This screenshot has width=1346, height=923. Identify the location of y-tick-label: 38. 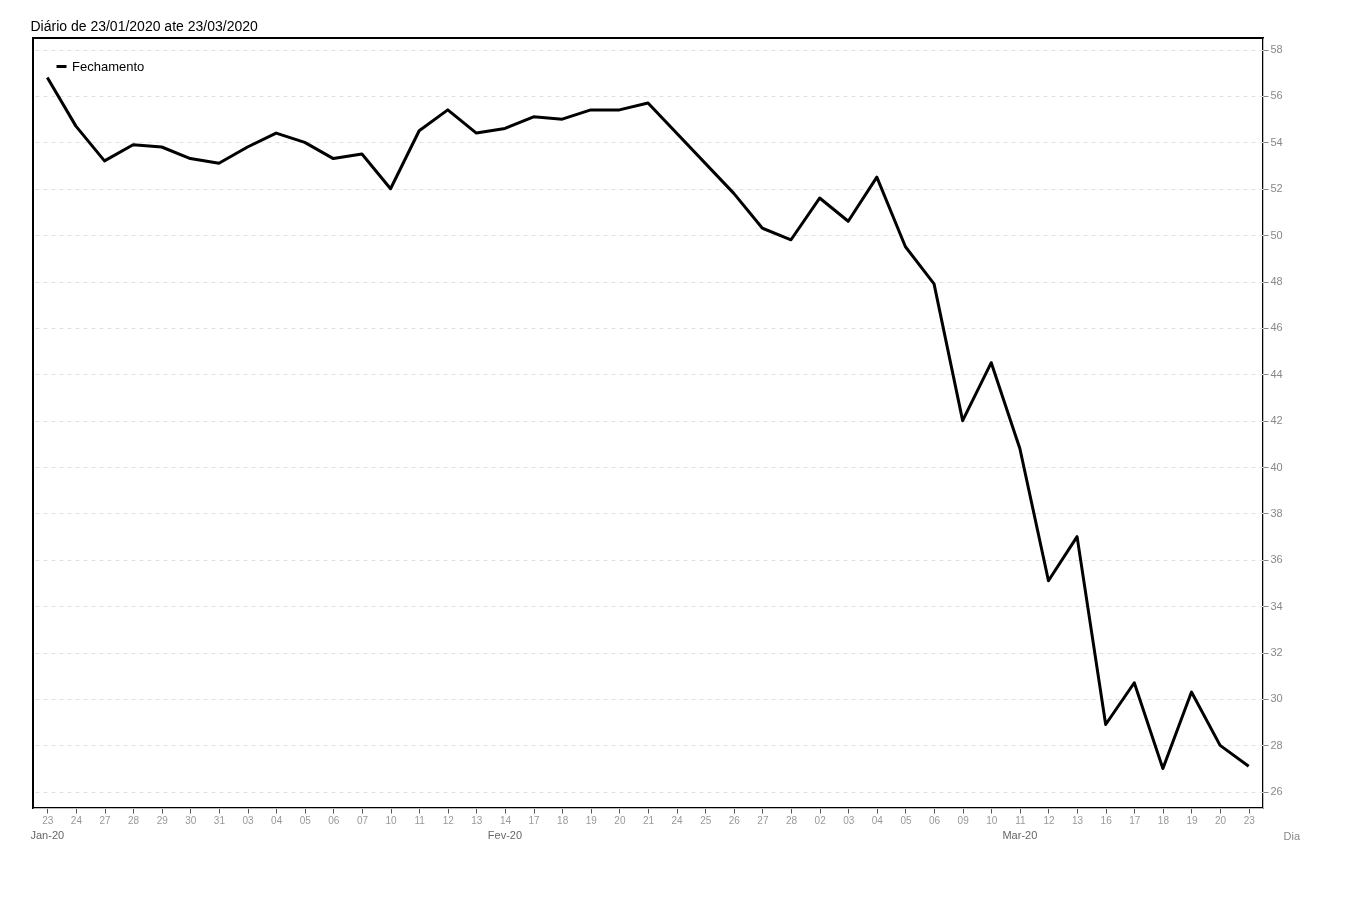
(1276, 512).